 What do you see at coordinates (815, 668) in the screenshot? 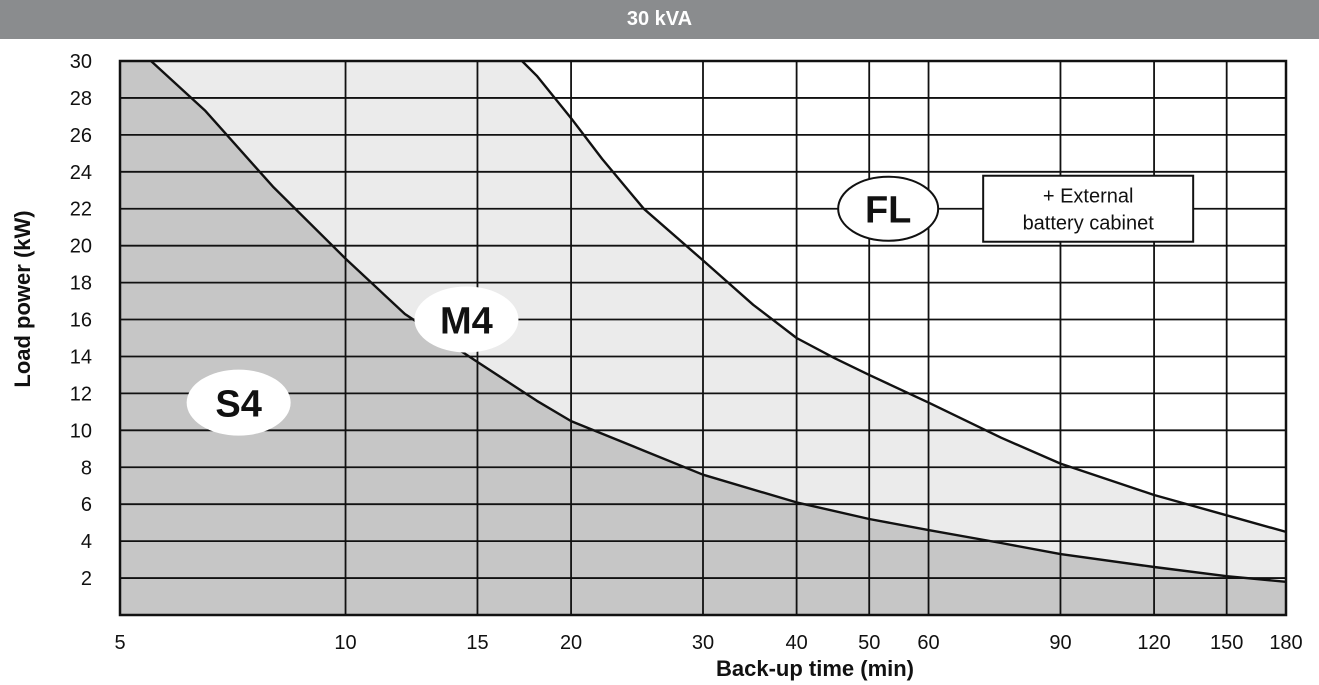
I see `x-axis-title: Back-up time (min)` at bounding box center [815, 668].